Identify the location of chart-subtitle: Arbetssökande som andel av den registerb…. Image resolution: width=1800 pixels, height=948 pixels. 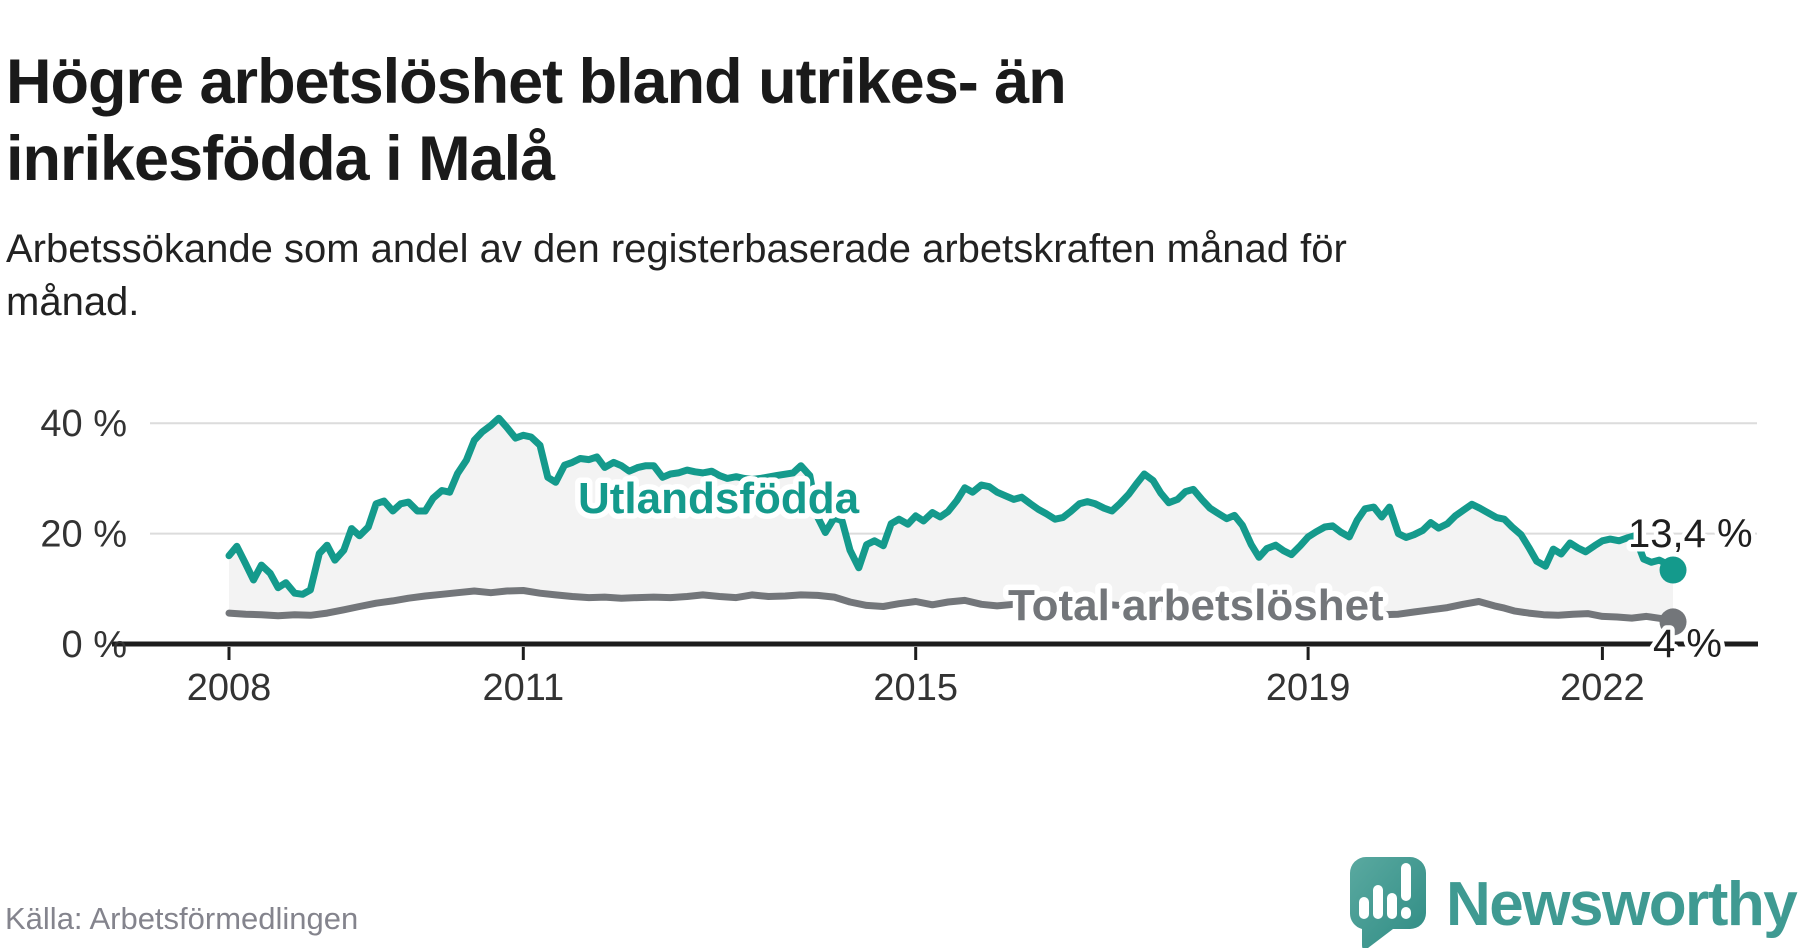
(756, 276).